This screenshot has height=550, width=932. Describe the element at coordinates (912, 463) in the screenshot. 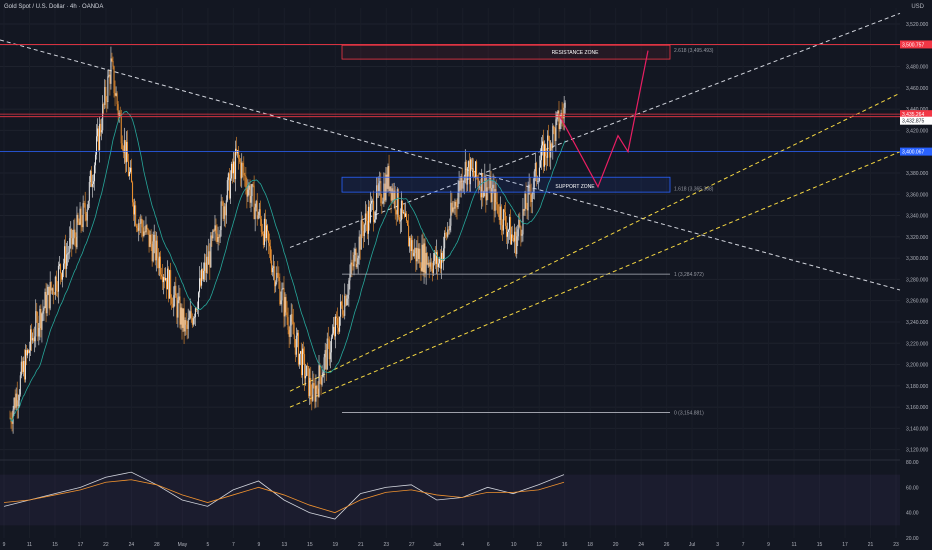

I see `rsi-tick-label: 80.00` at that location.